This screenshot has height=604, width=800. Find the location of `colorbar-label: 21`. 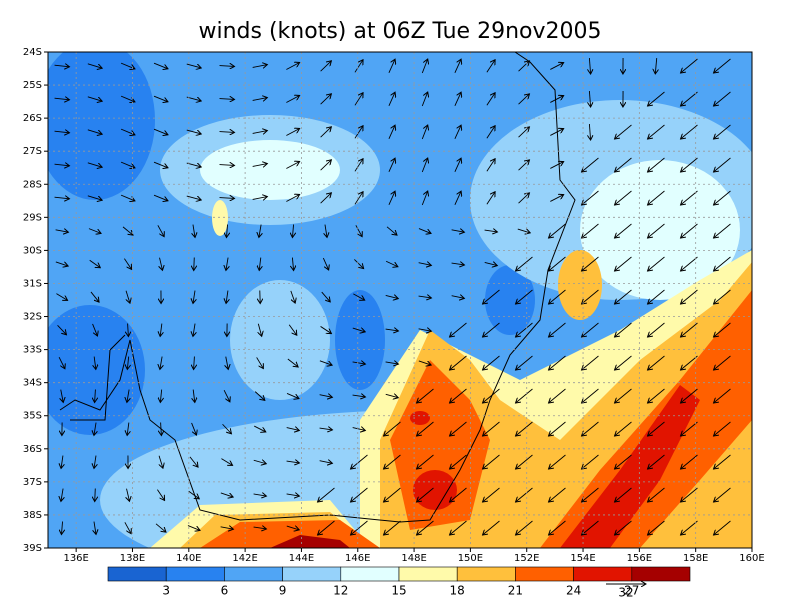

colorbar-label: 21 is located at coordinates (515, 591).